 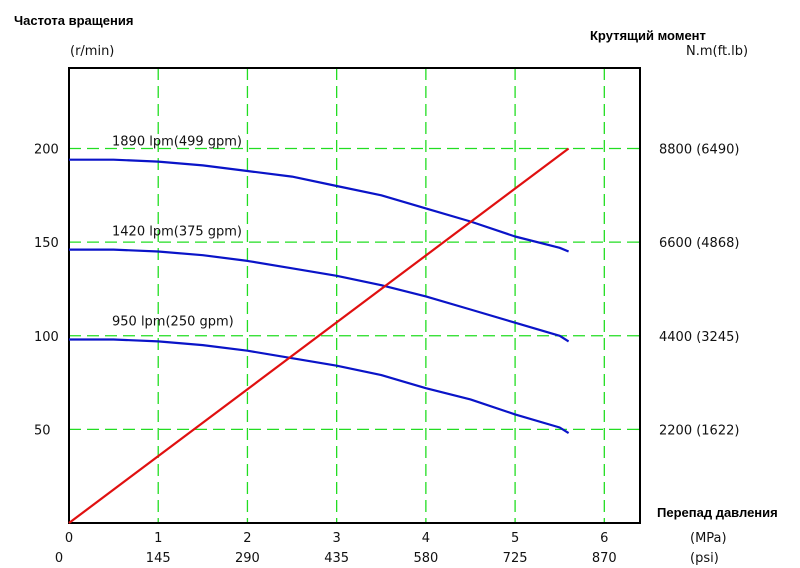 I want to click on x-axis-title: Перепад давления, so click(x=717, y=512).